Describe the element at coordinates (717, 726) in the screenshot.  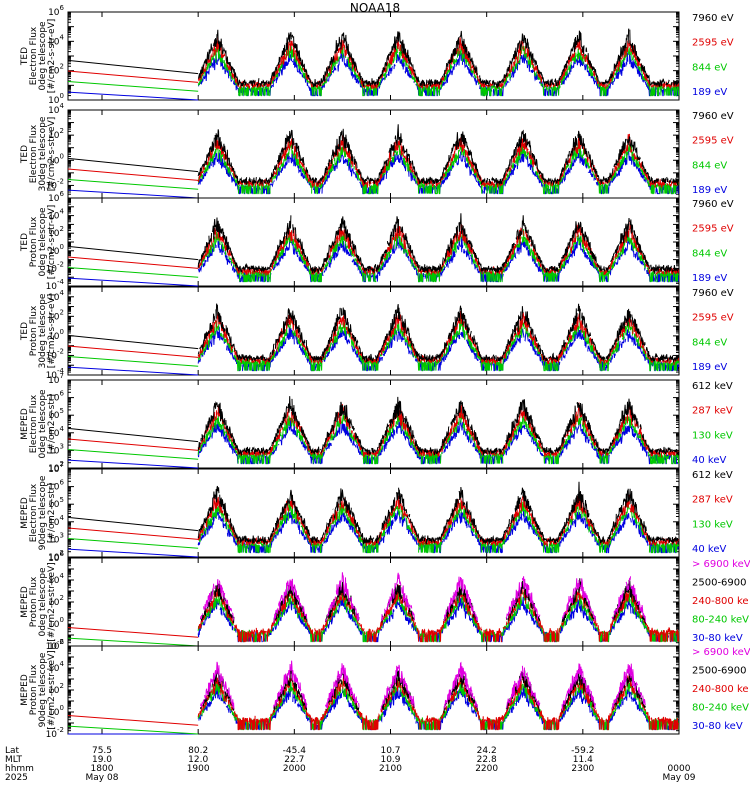
I see `legend-entry: 30-80 keV` at that location.